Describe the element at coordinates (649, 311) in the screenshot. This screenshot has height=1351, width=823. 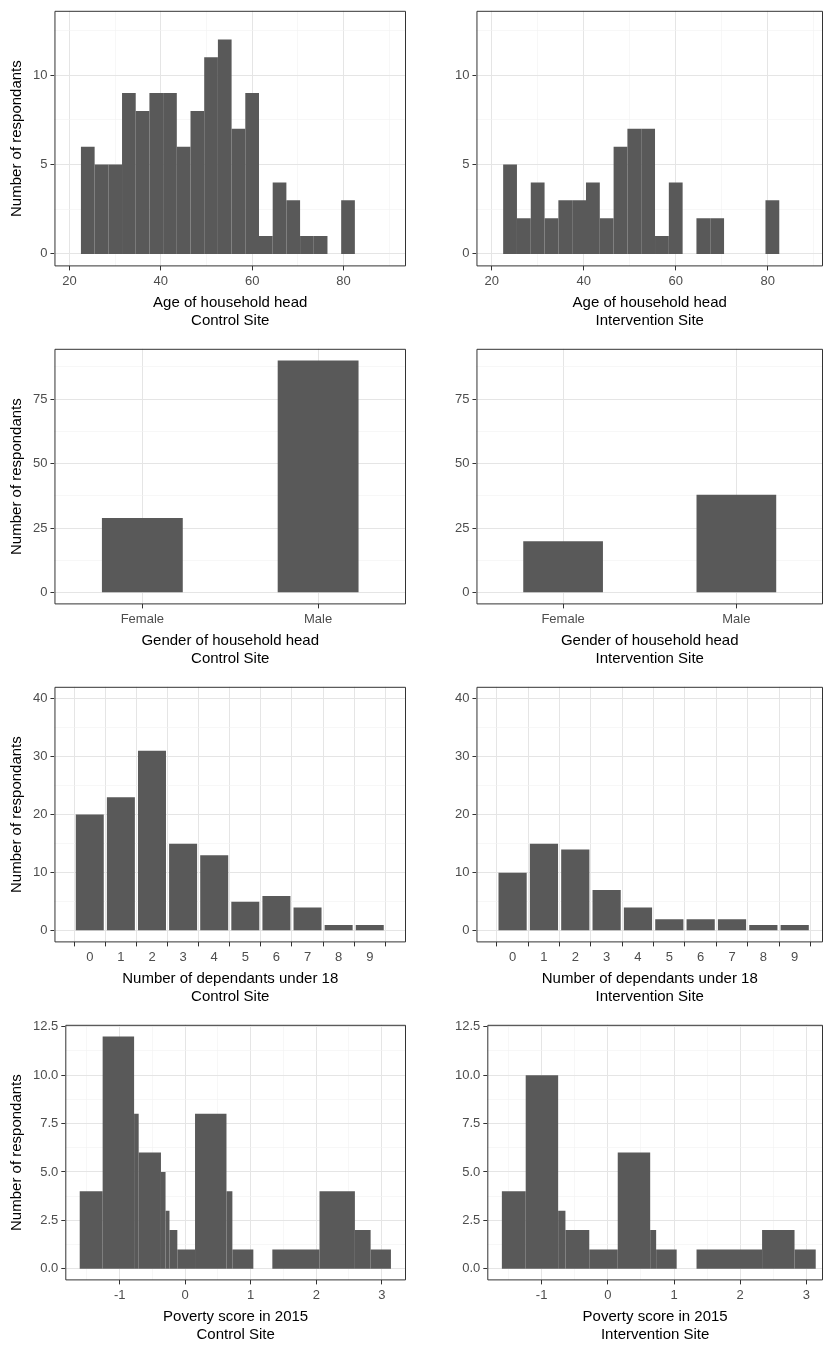
I see `x-axis-title: Age of household head Intervention Site` at that location.